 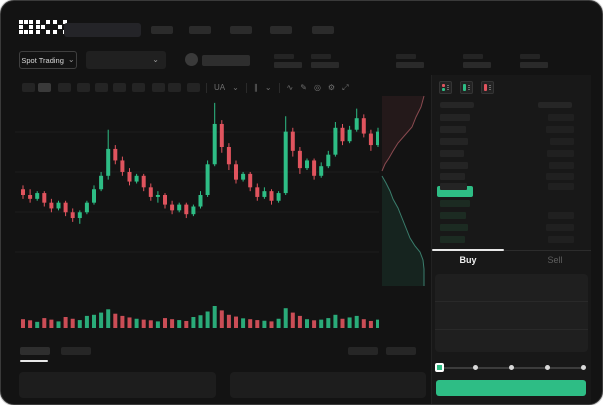 I want to click on book-sells-icon, so click(x=487, y=87).